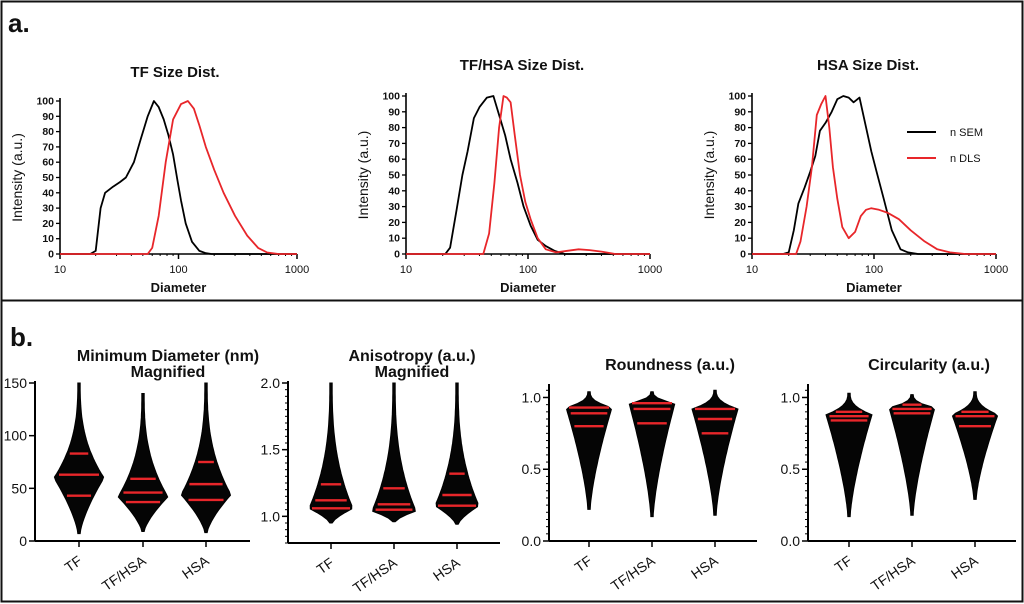 The width and height of the screenshot is (1024, 604). What do you see at coordinates (174, 72) in the screenshot?
I see `chart-title: TF Size Dist.` at bounding box center [174, 72].